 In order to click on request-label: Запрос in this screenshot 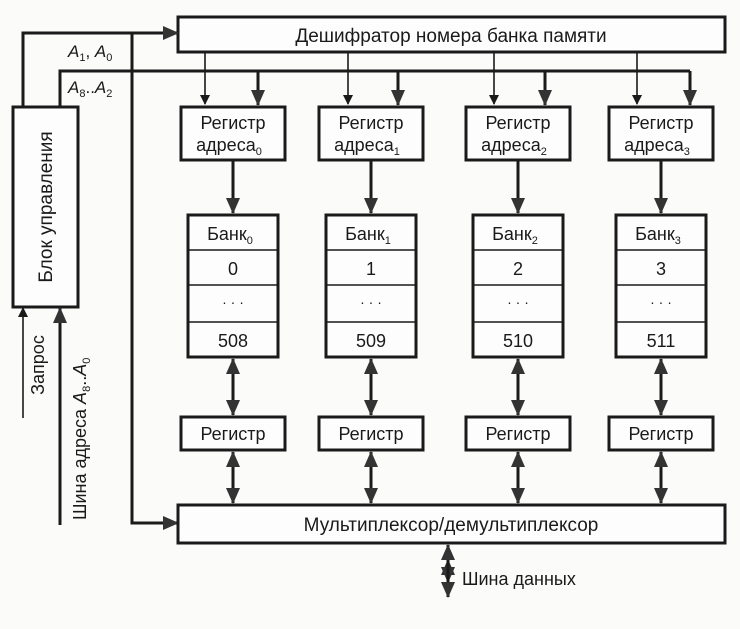, I will do `click(38, 365)`.